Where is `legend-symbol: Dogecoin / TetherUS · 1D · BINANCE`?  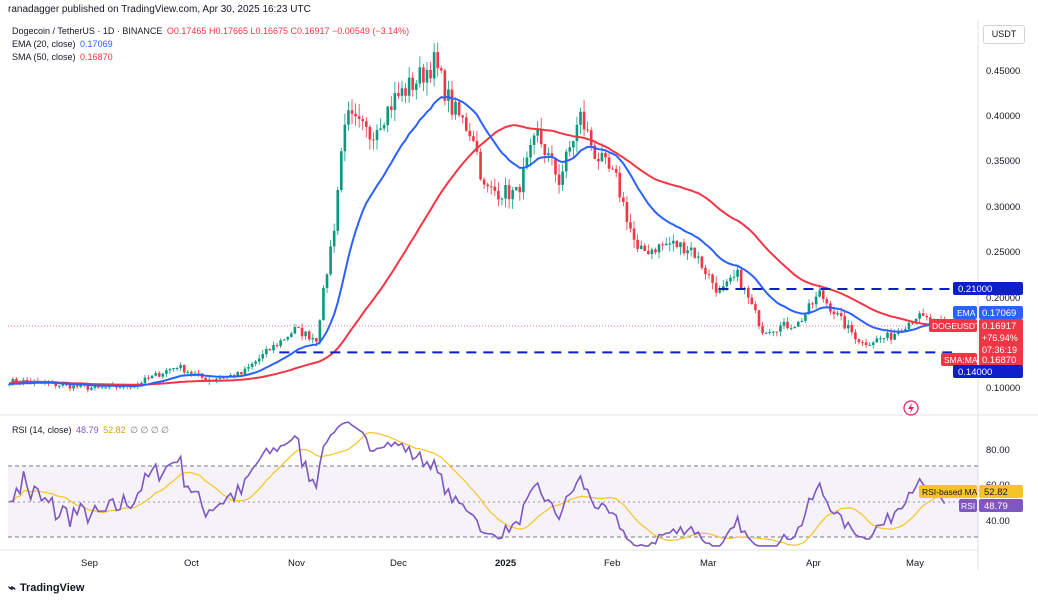
legend-symbol: Dogecoin / TetherUS · 1D · BINANCE is located at coordinates (87, 31).